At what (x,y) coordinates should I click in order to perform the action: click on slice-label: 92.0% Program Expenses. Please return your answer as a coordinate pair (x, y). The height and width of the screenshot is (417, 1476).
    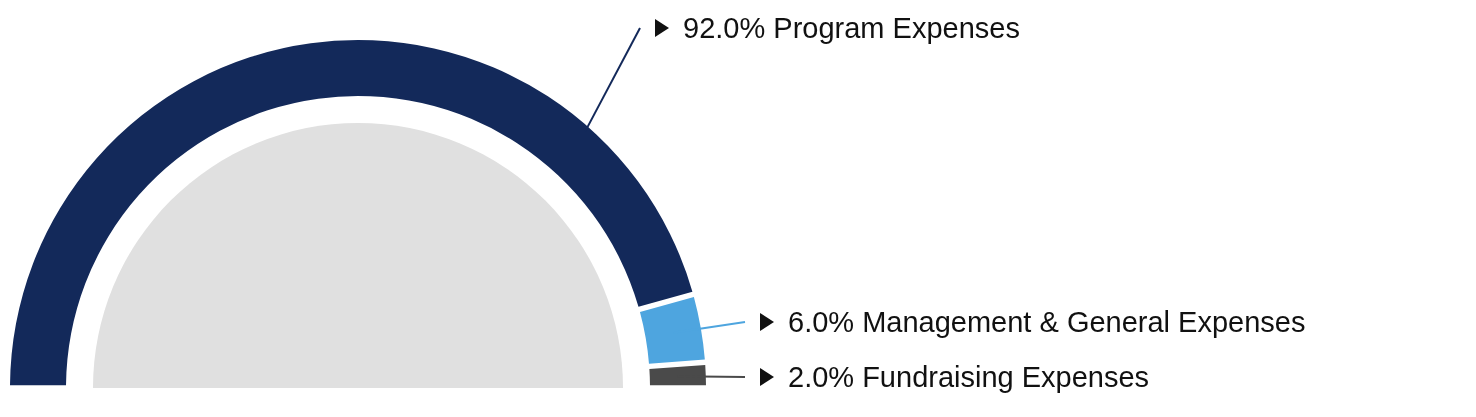
    Looking at the image, I should click on (851, 28).